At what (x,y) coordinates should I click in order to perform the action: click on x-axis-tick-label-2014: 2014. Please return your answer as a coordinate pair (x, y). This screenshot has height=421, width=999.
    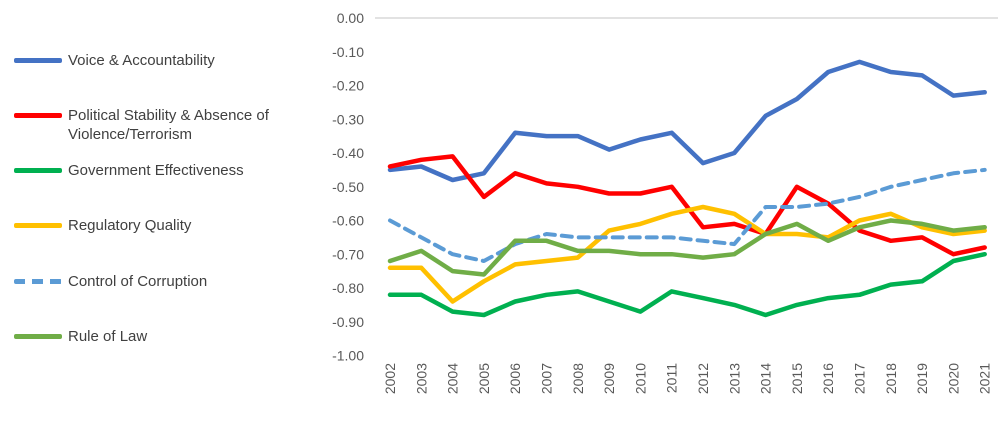
    Looking at the image, I should click on (766, 378).